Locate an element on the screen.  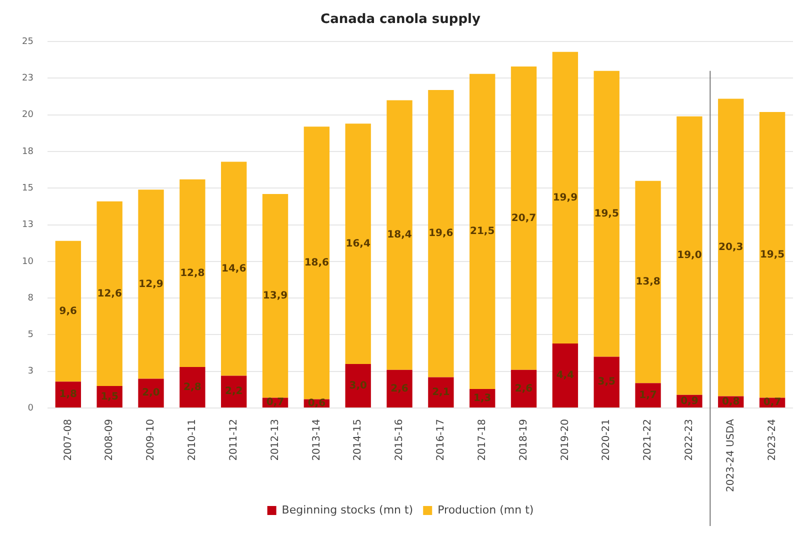
data-label: 3,5 is located at coordinates (607, 382).